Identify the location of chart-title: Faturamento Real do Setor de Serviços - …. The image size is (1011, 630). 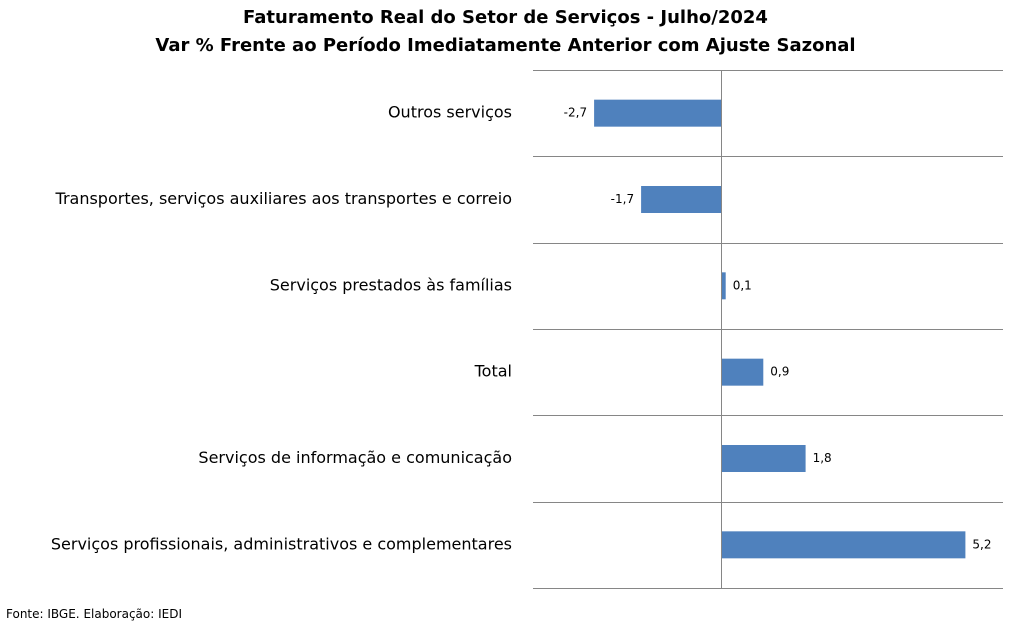
(505, 17).